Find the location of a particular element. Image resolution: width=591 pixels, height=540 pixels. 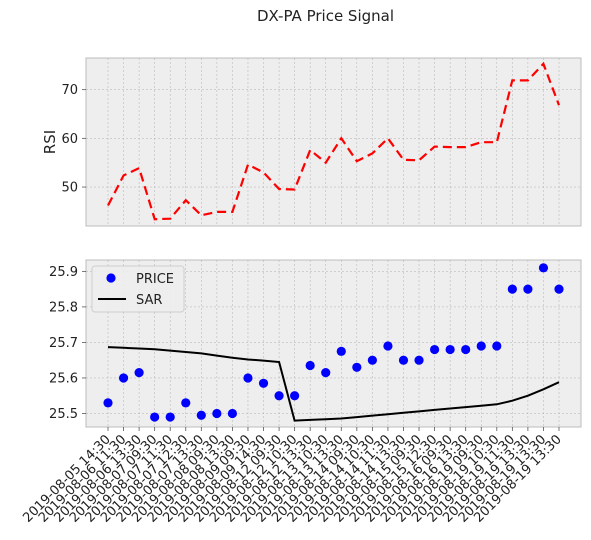

rsi-y-tick-label: 70 is located at coordinates (69, 90).